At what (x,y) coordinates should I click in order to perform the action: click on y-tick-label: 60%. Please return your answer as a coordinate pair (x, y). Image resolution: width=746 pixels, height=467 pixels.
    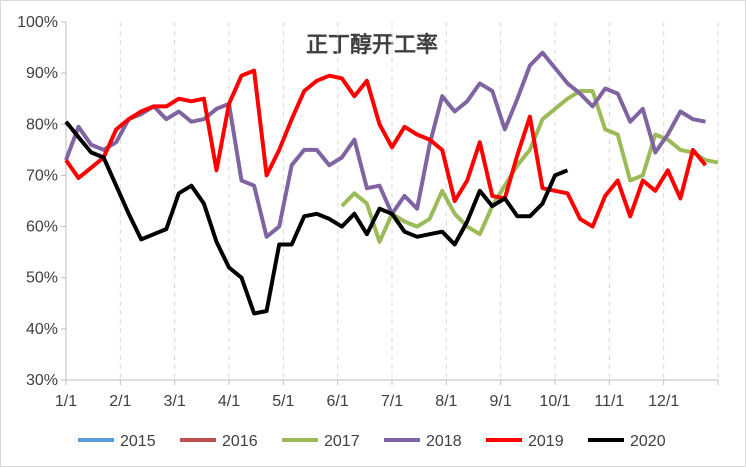
    Looking at the image, I should click on (42, 227).